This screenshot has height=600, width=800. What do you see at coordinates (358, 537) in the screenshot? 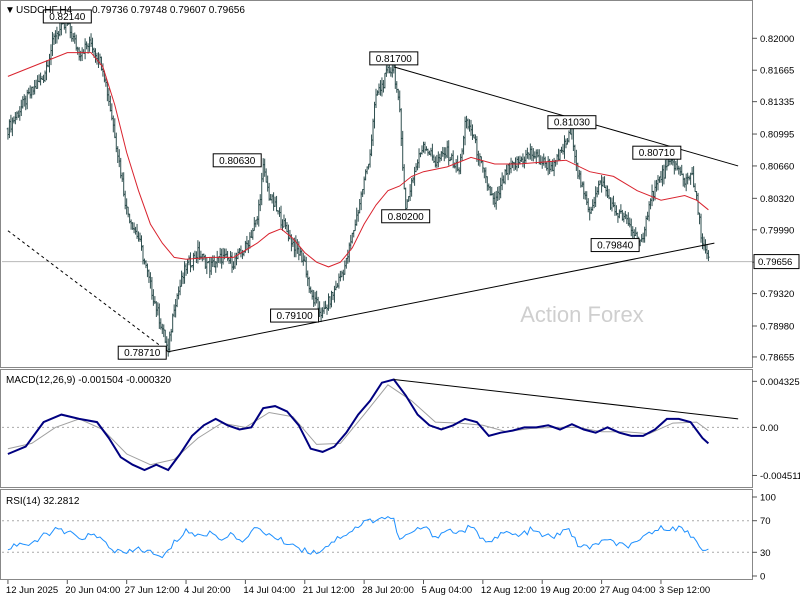
I see `rsi-line` at bounding box center [358, 537].